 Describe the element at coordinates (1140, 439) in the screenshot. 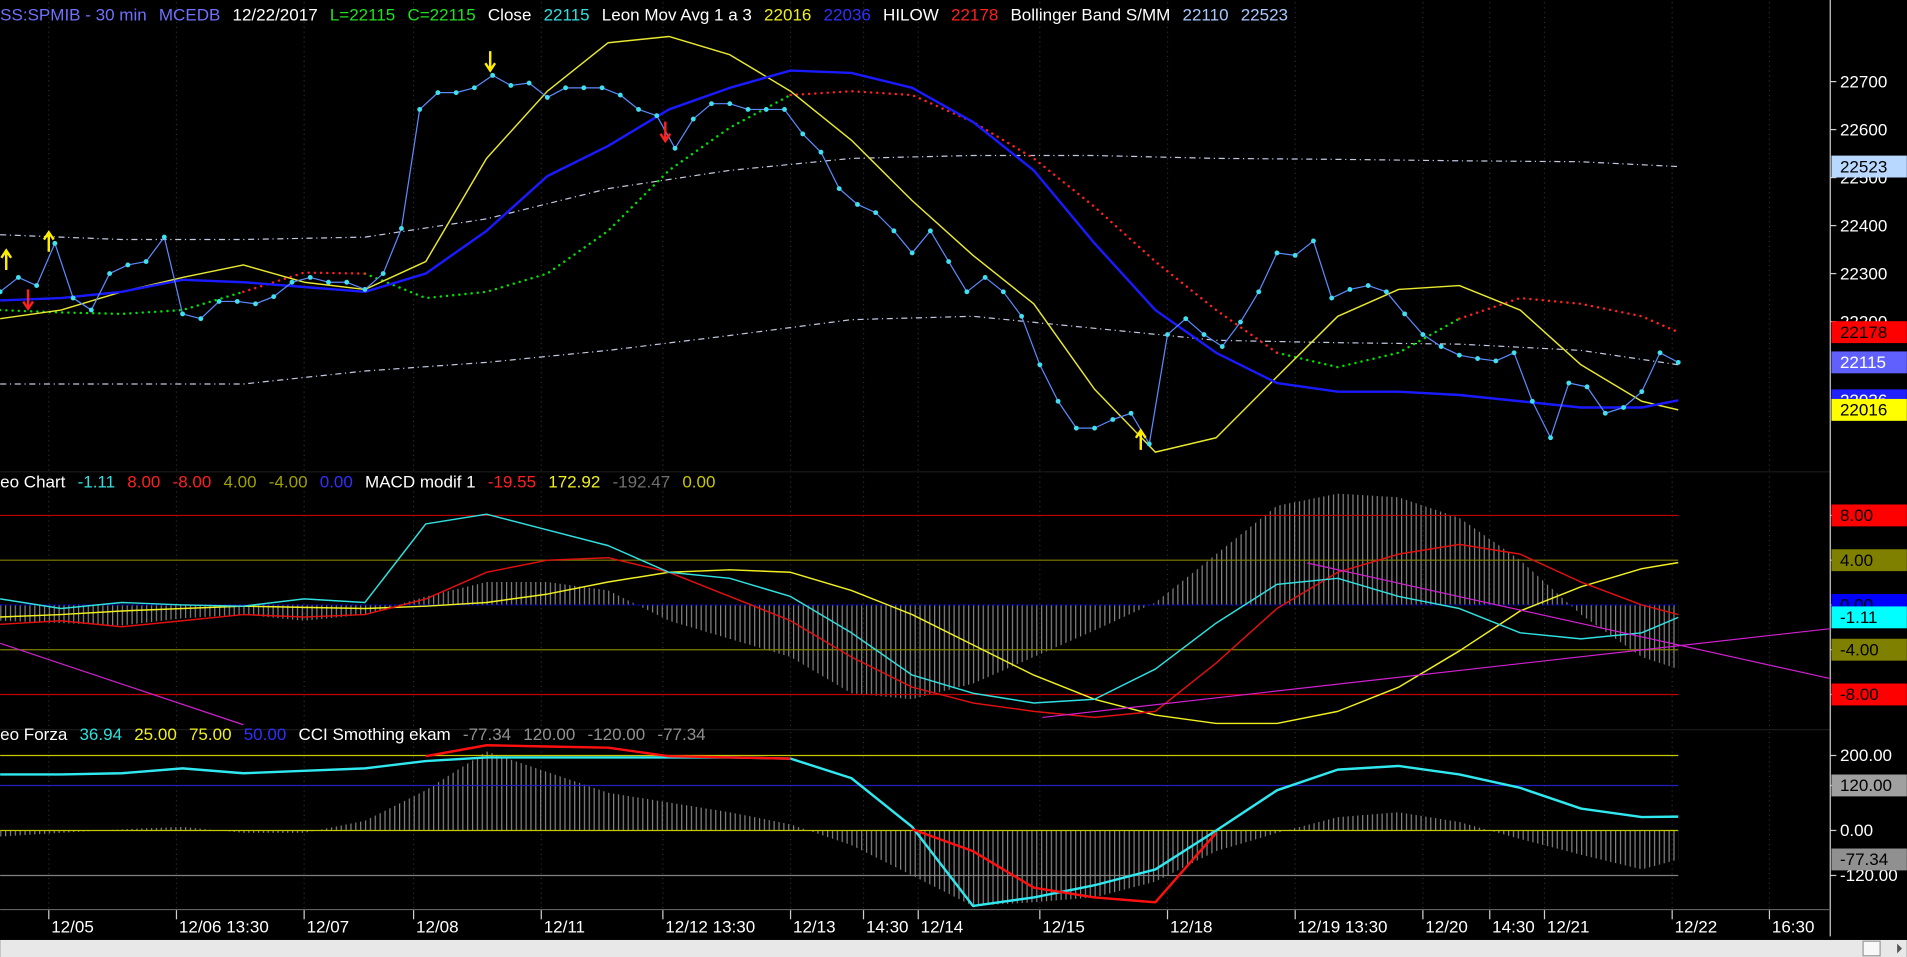

I see `up-arrow` at that location.